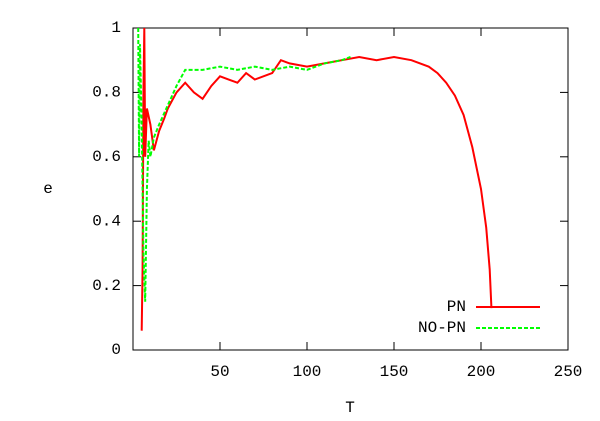 The image size is (600, 421). What do you see at coordinates (568, 372) in the screenshot?
I see `x-tick-label: 250` at bounding box center [568, 372].